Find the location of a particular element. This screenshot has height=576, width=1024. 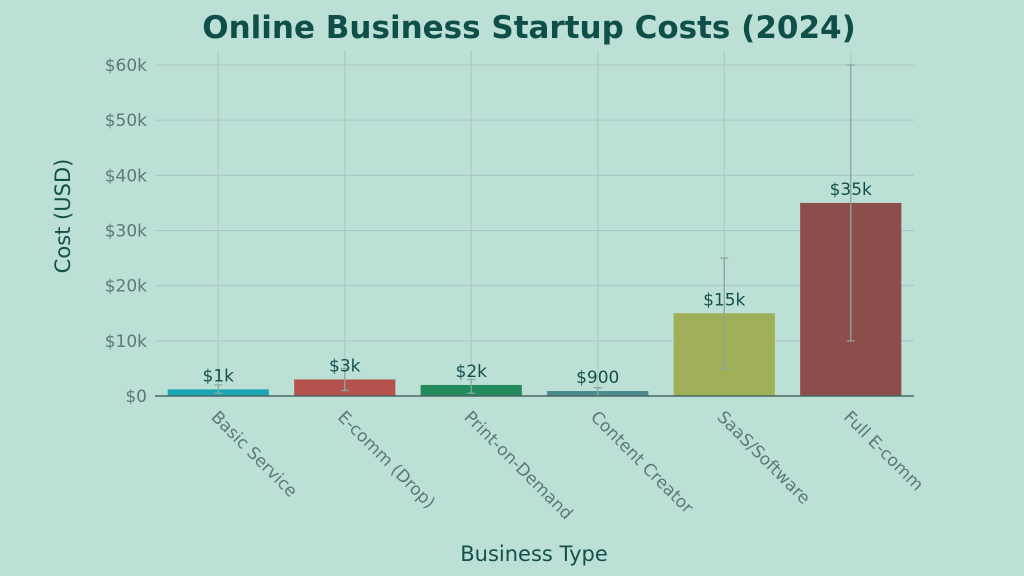

data-label: $1k is located at coordinates (219, 376).